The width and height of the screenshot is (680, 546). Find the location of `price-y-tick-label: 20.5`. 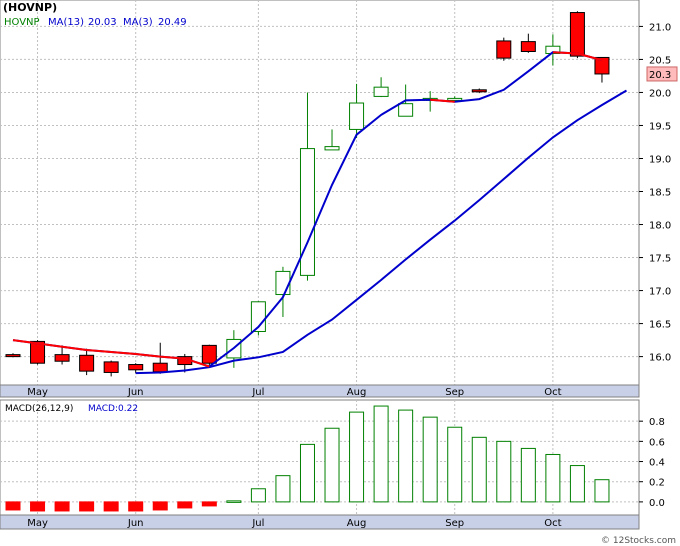

price-y-tick-label: 20.5 is located at coordinates (660, 60).